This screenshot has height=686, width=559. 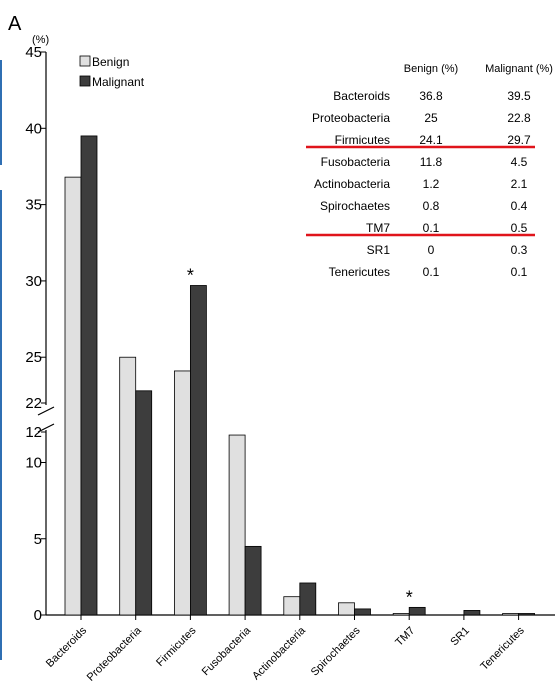 What do you see at coordinates (431, 206) in the screenshot?
I see `table-cell: 0.8` at bounding box center [431, 206].